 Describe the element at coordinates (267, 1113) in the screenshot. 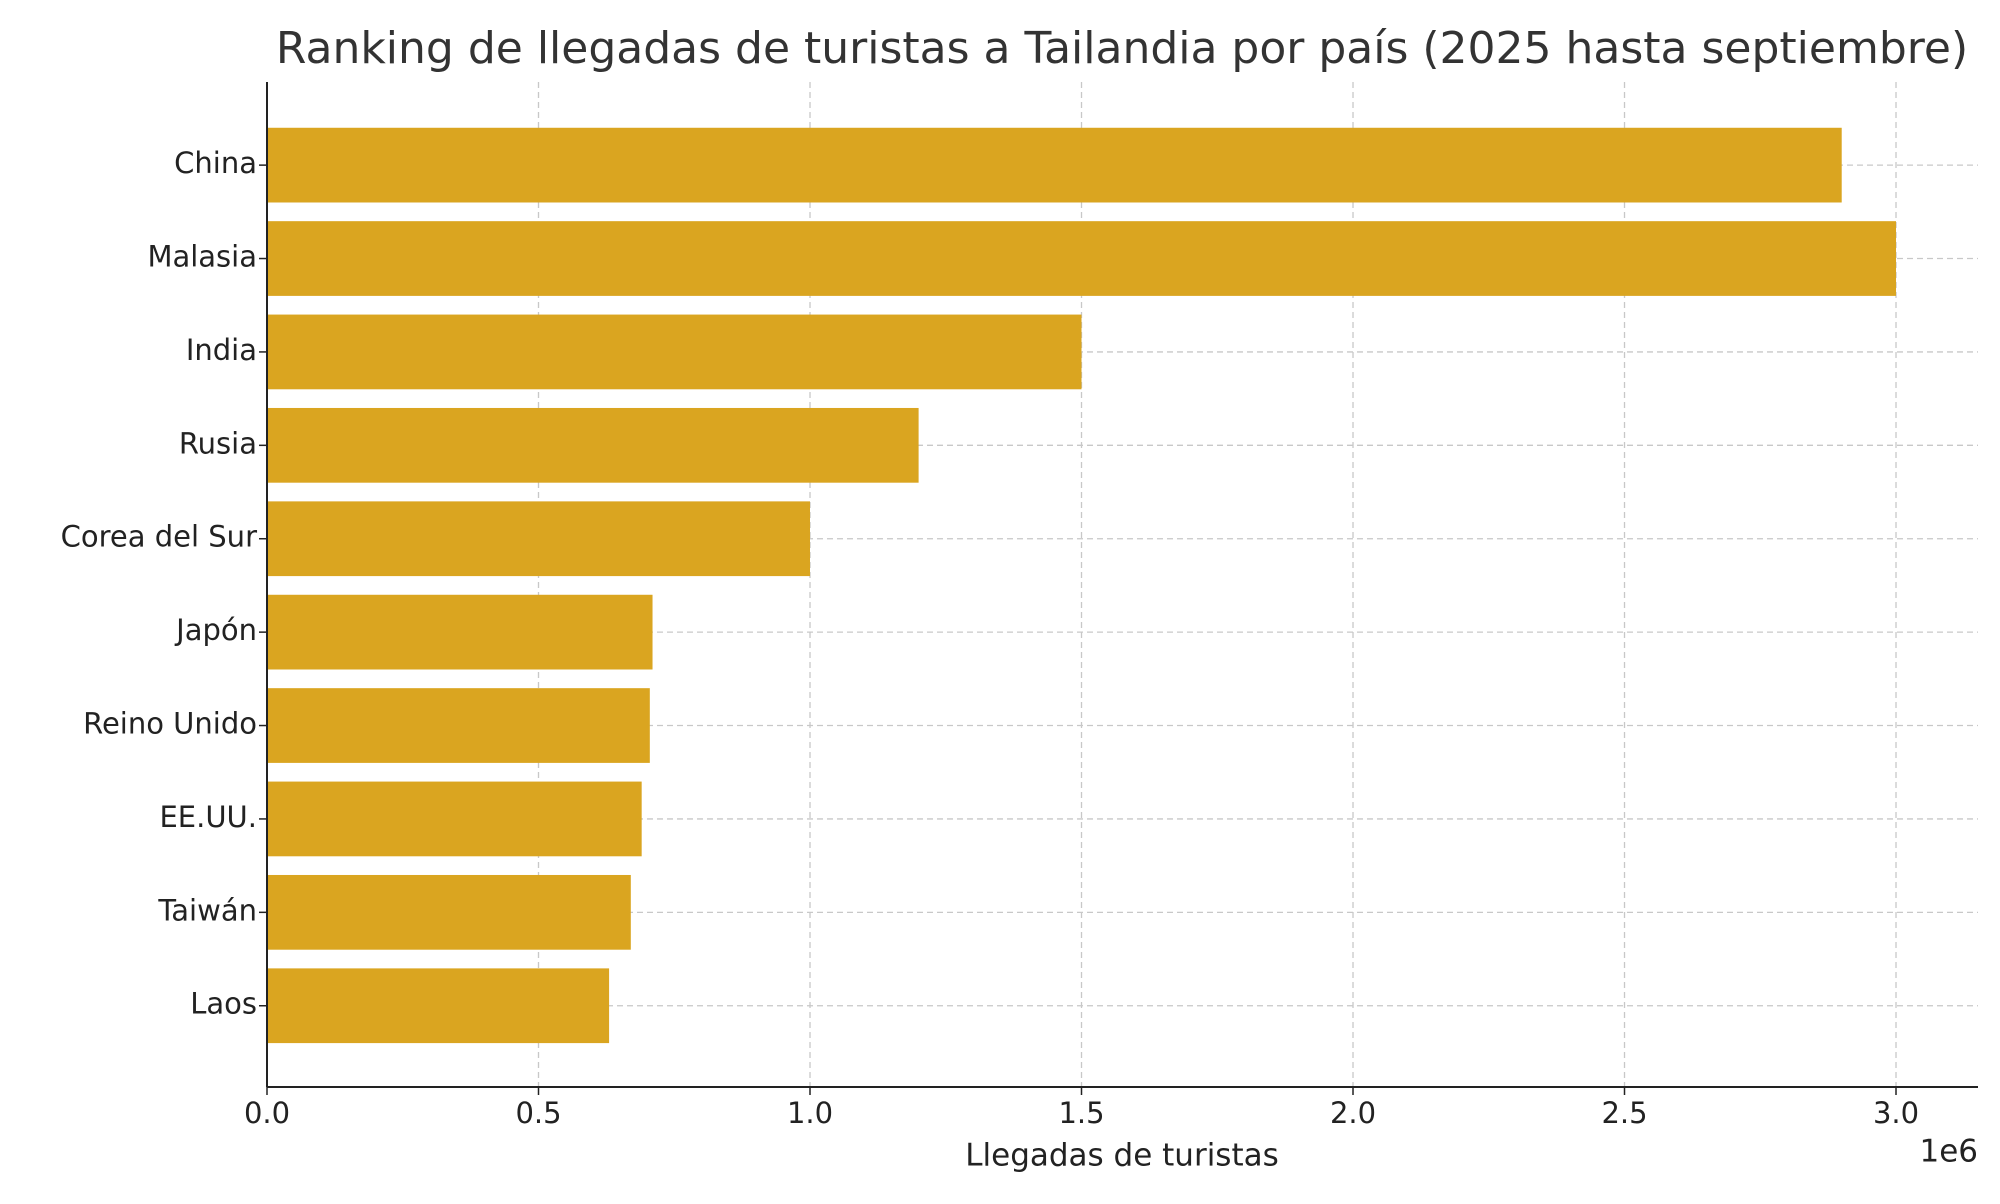

I see `x-tick-label: 0.0` at that location.